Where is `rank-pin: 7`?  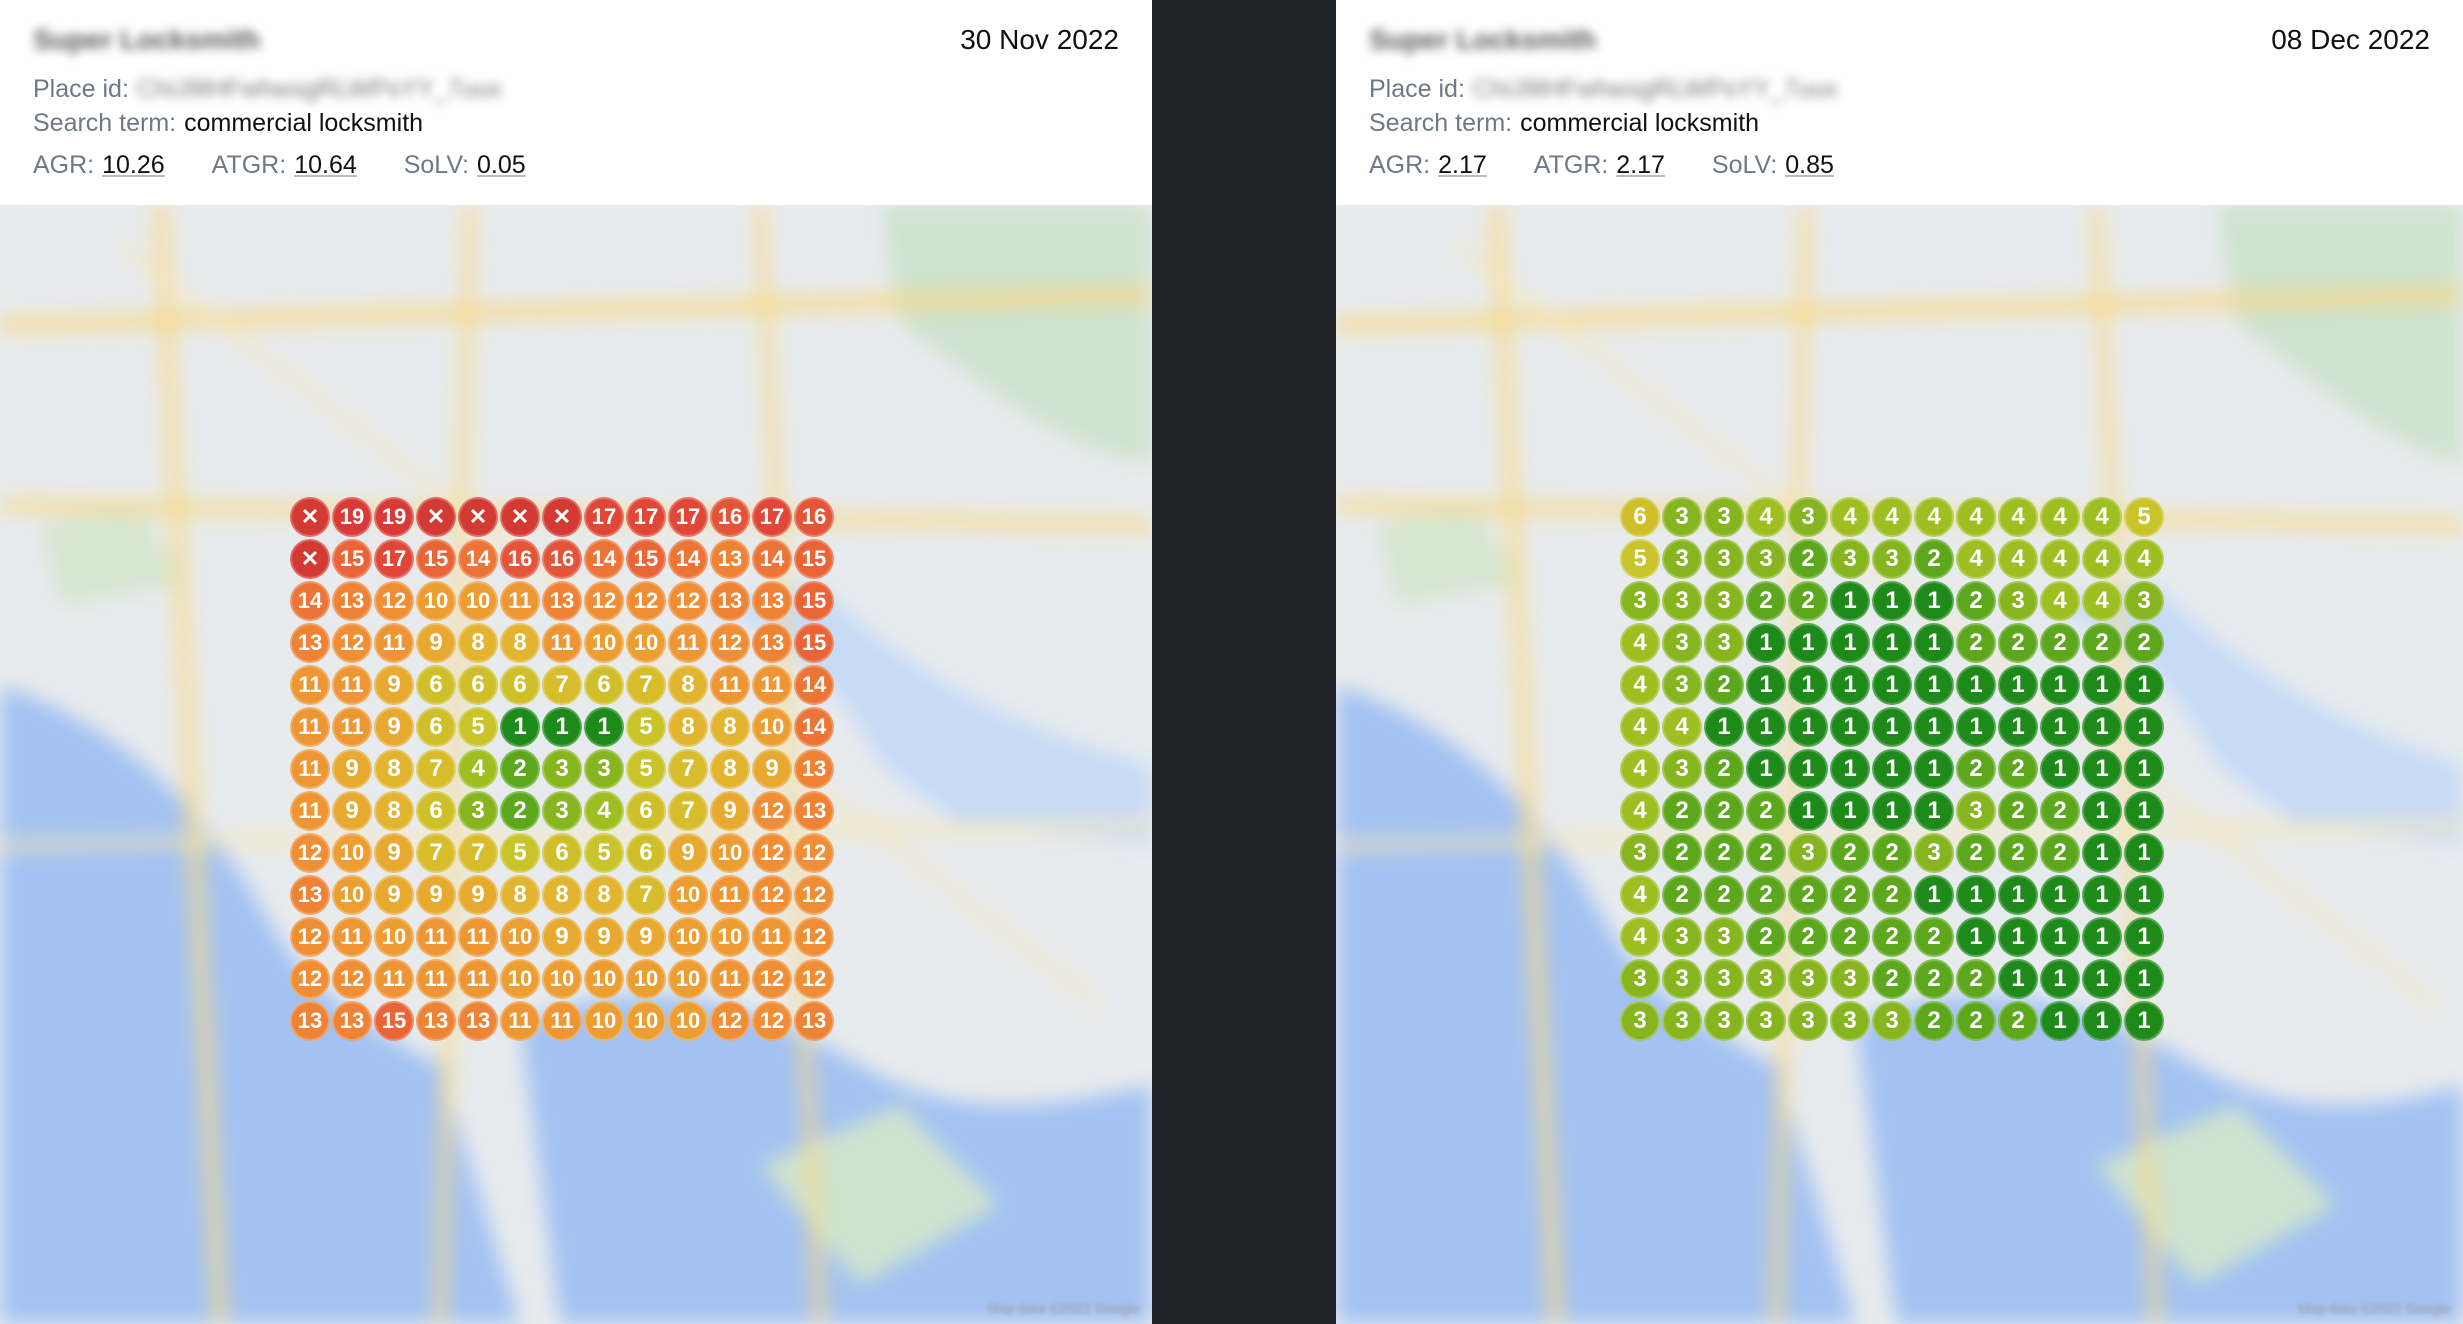 rank-pin: 7 is located at coordinates (436, 769).